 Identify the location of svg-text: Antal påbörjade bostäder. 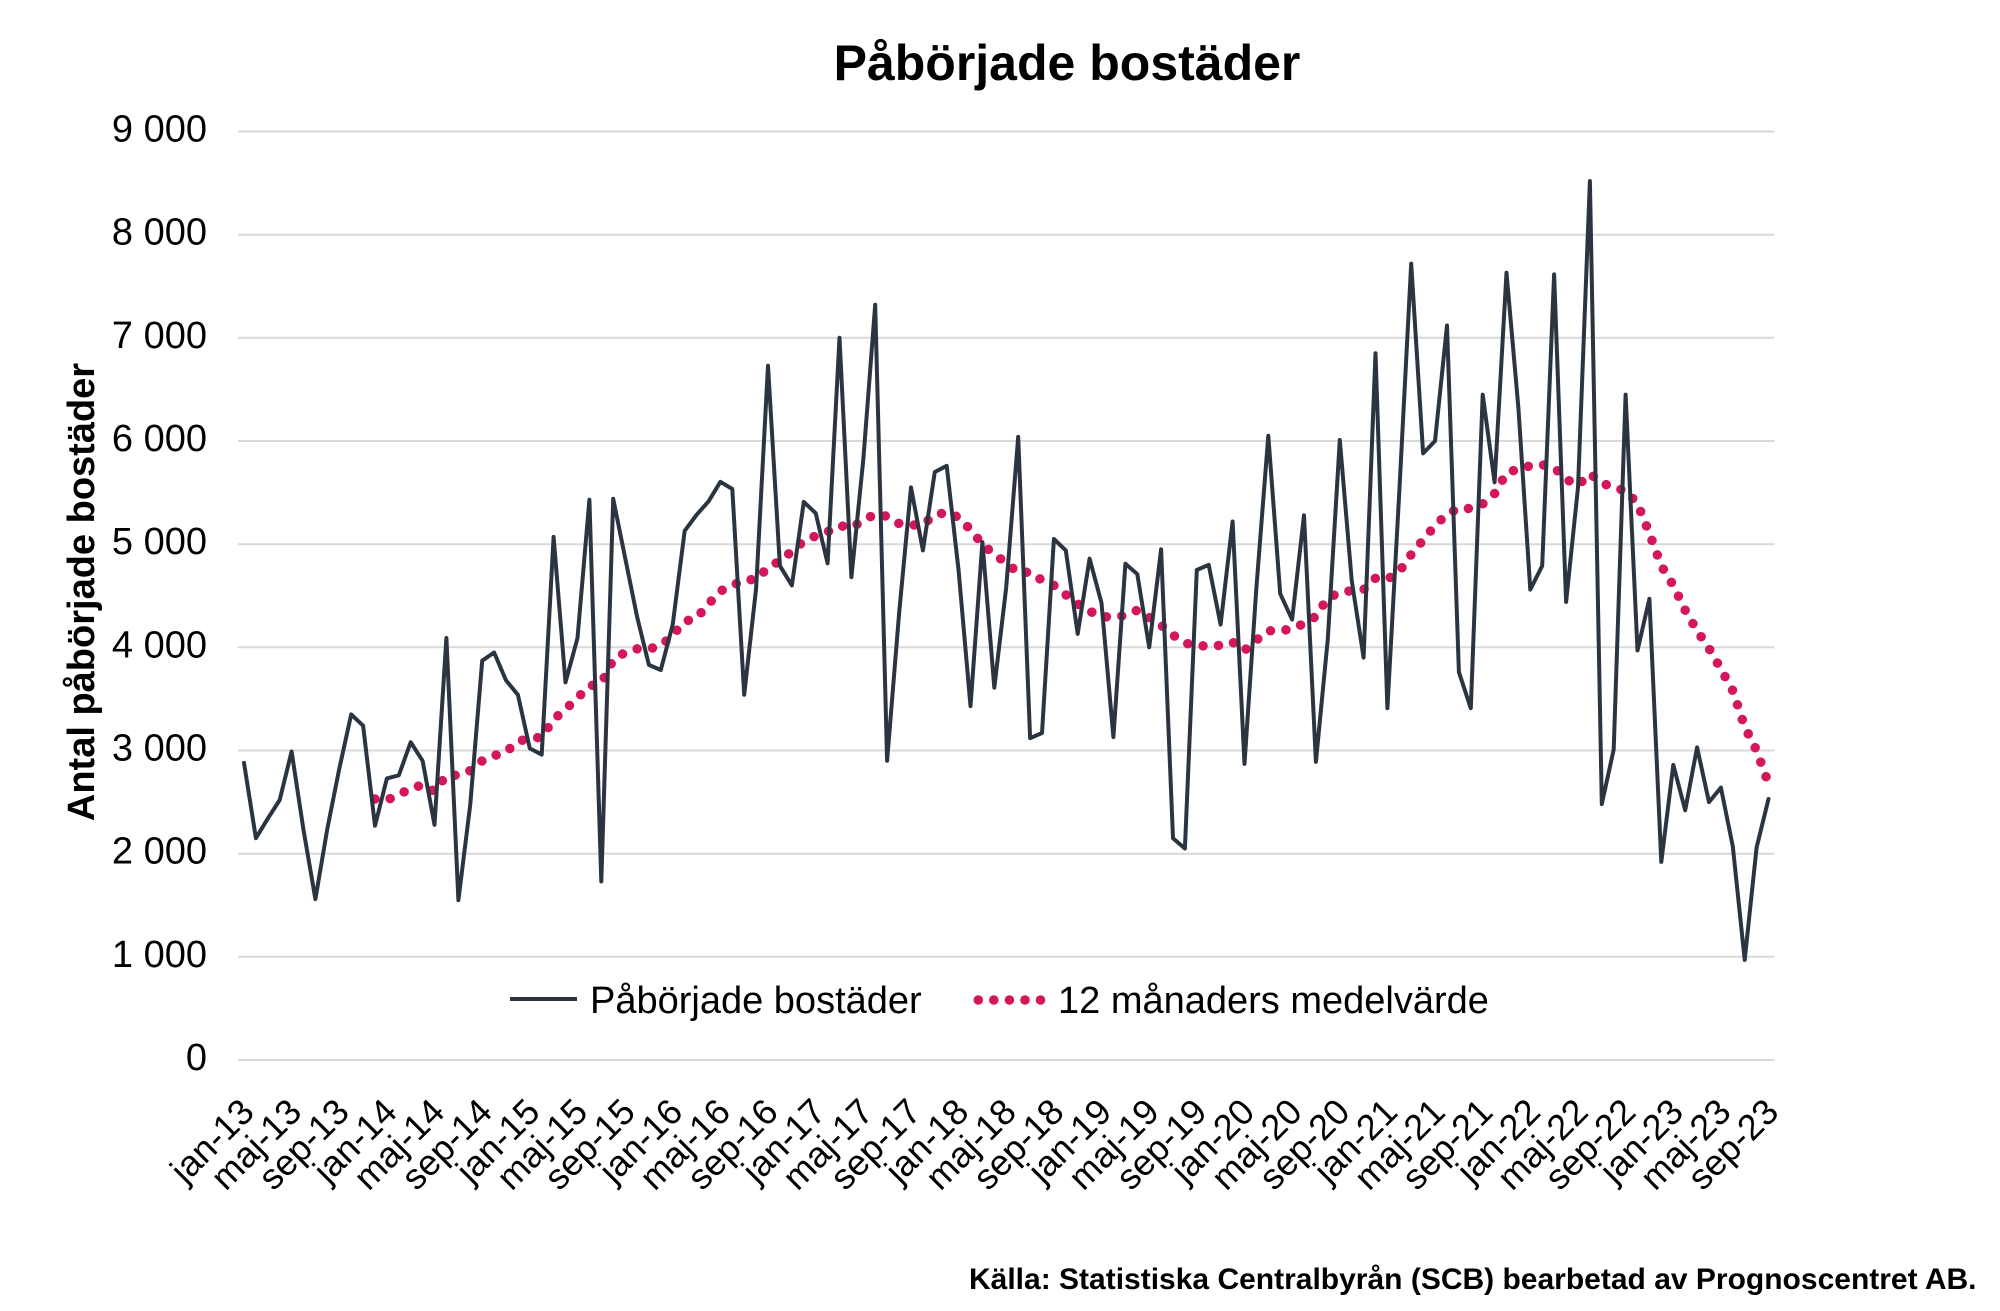
(82, 592).